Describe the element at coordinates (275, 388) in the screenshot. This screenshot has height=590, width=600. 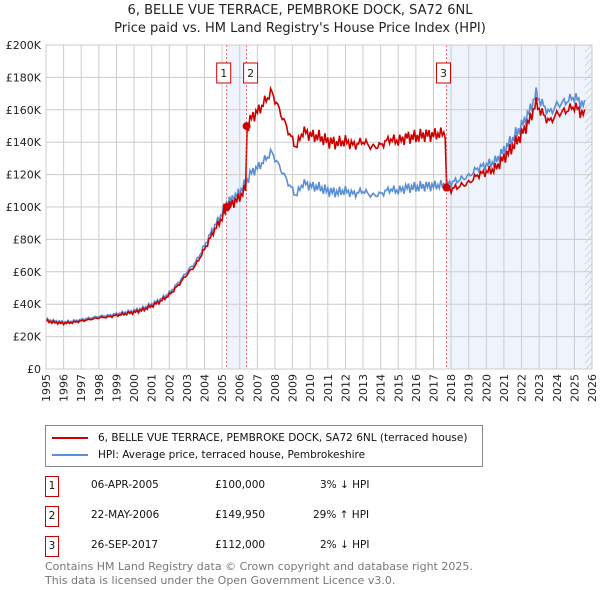
I see `x-tick-label: 2008` at that location.